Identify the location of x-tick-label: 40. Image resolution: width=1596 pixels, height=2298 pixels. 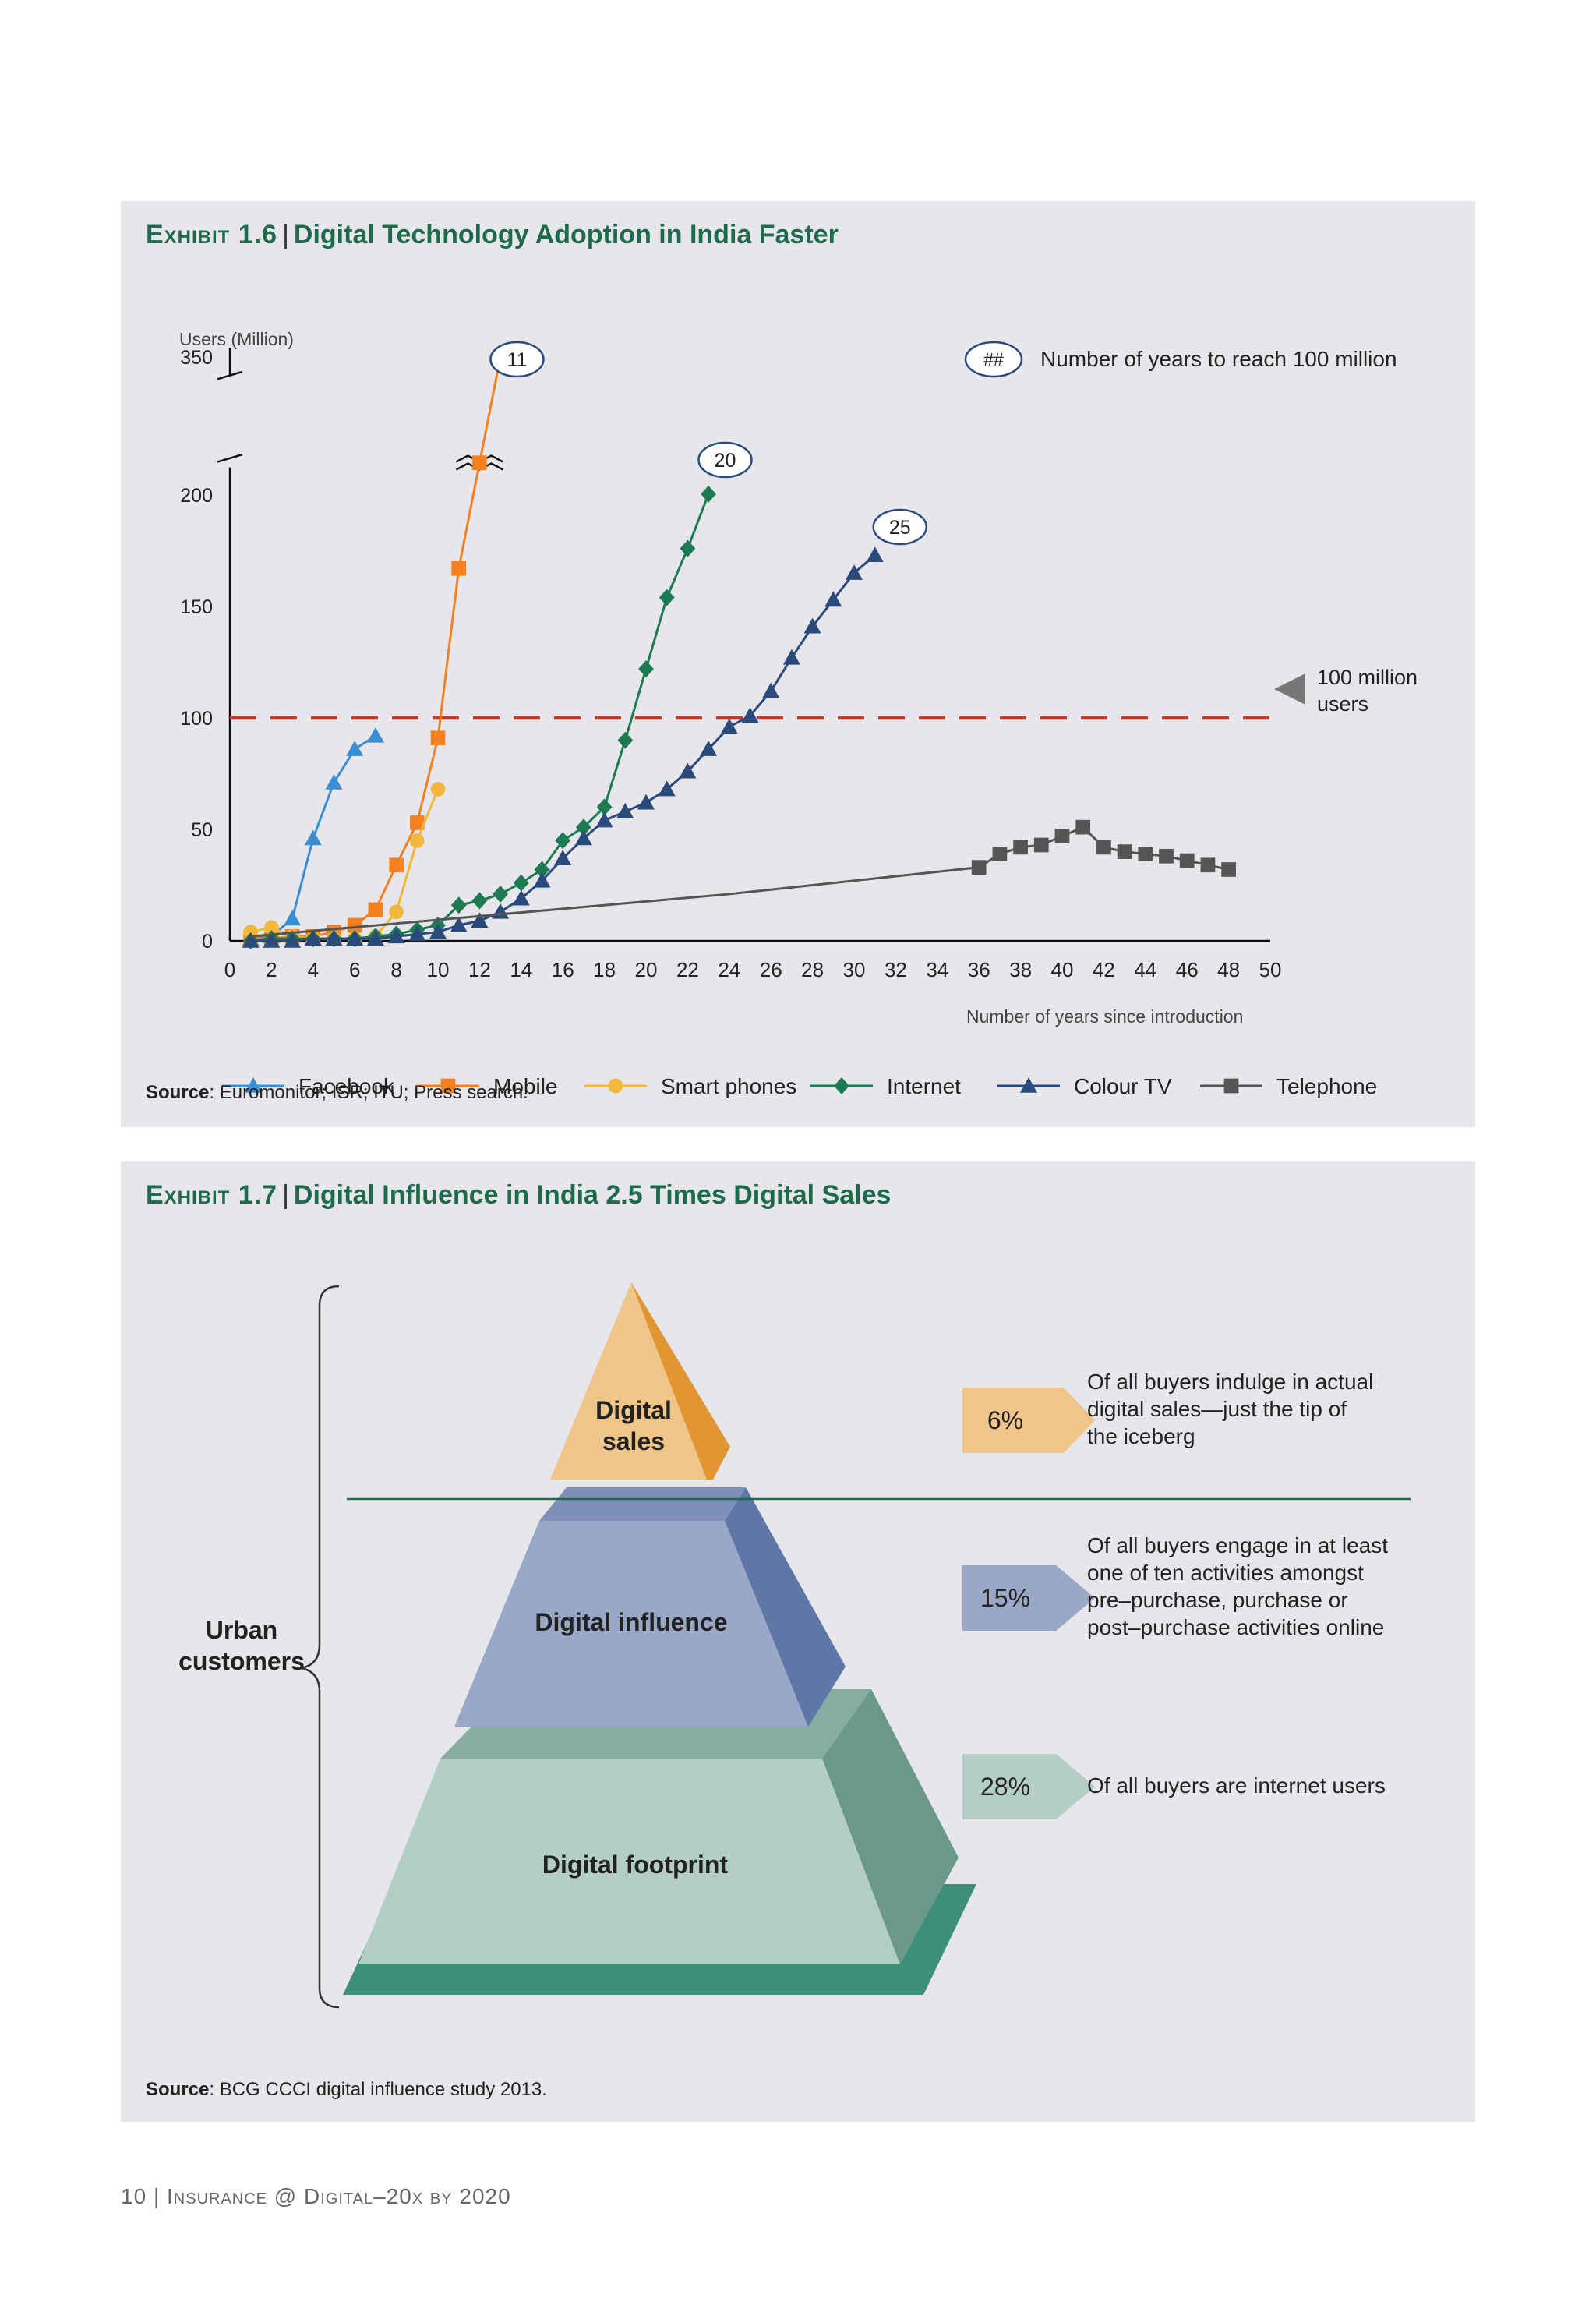
(1062, 969).